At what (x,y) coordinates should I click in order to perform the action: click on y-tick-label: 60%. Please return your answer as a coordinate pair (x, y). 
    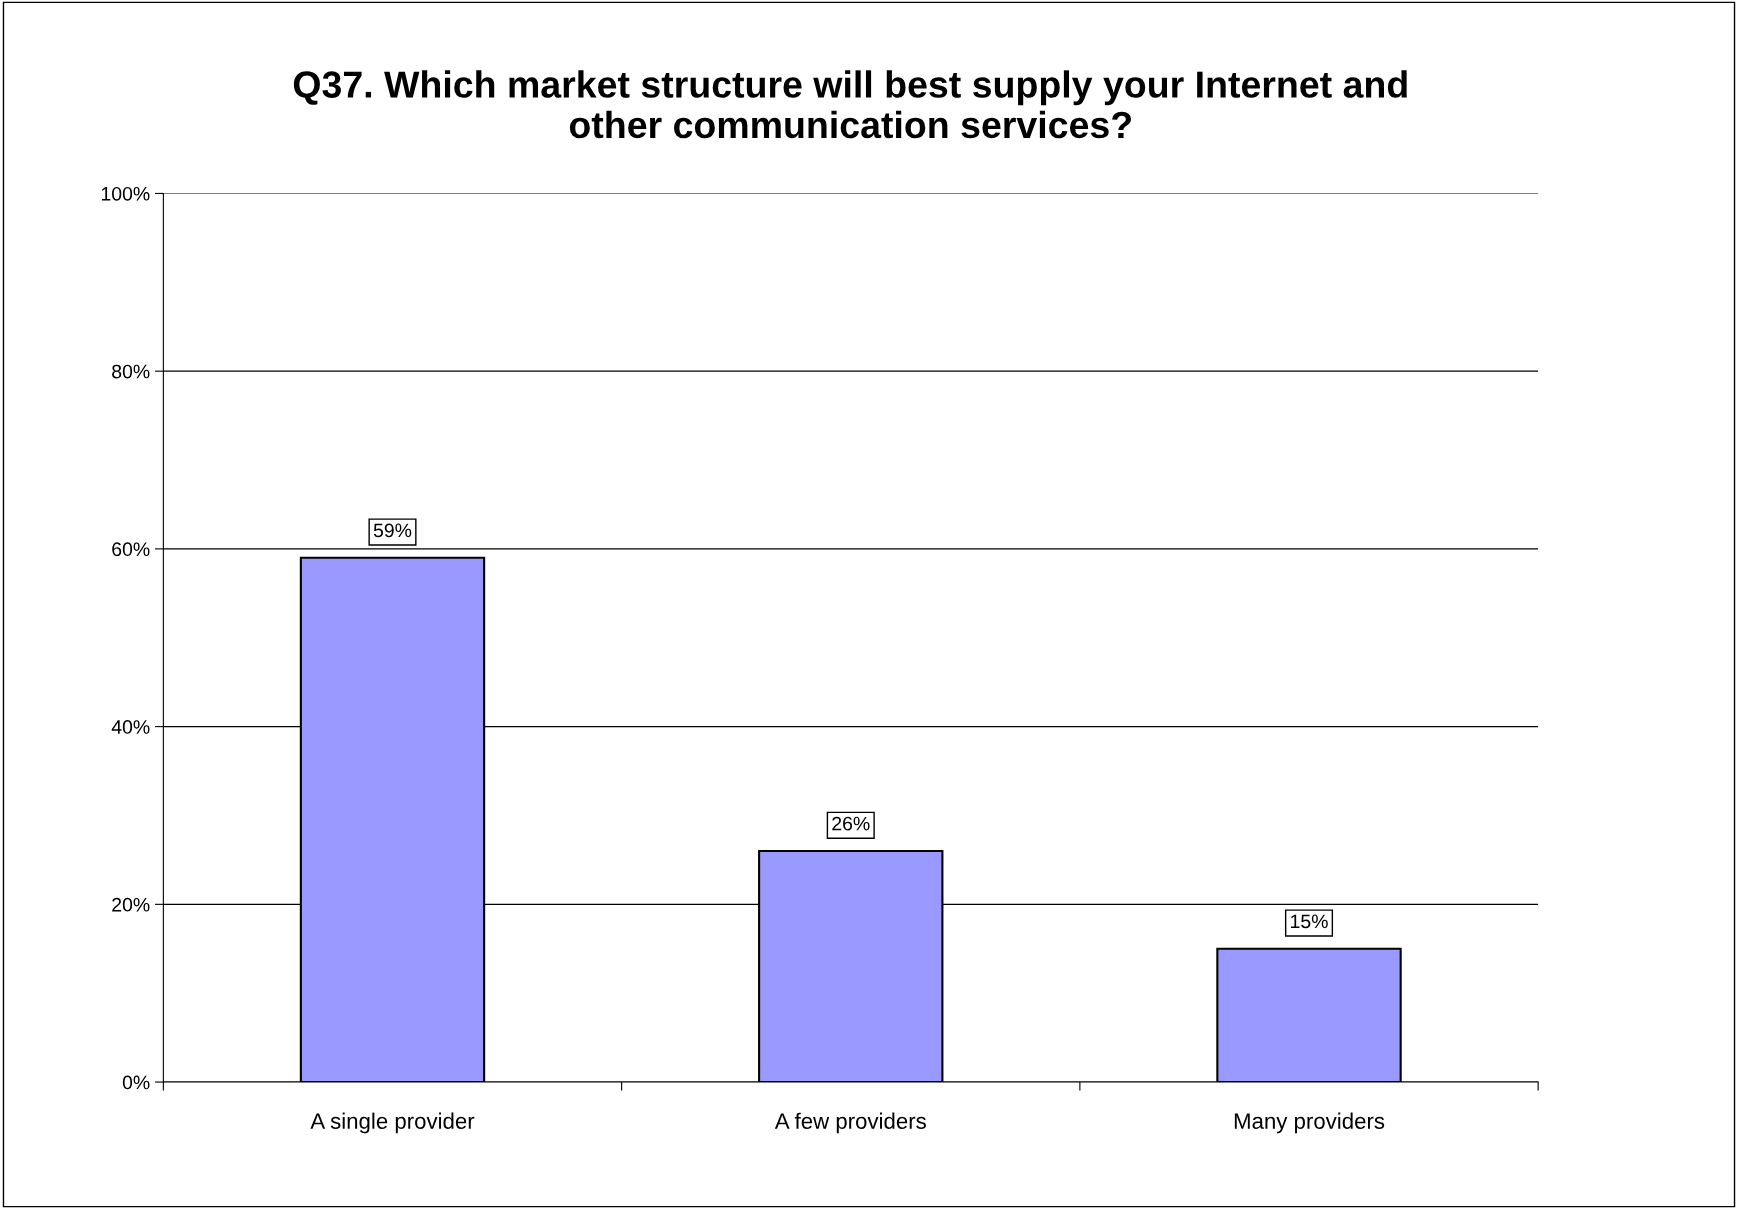
    Looking at the image, I should click on (131, 549).